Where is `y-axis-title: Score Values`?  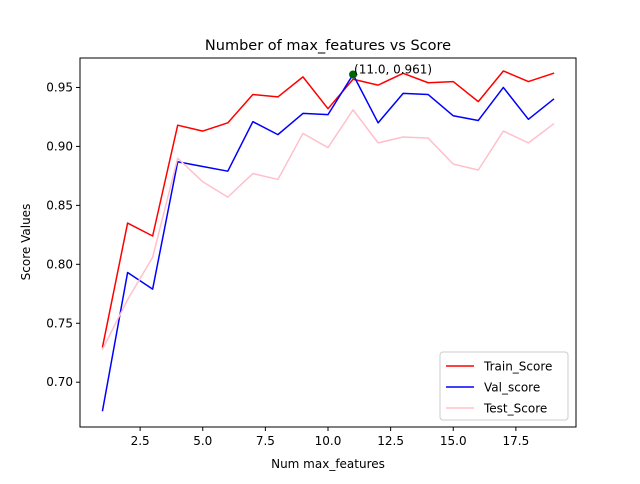 y-axis-title: Score Values is located at coordinates (26, 242).